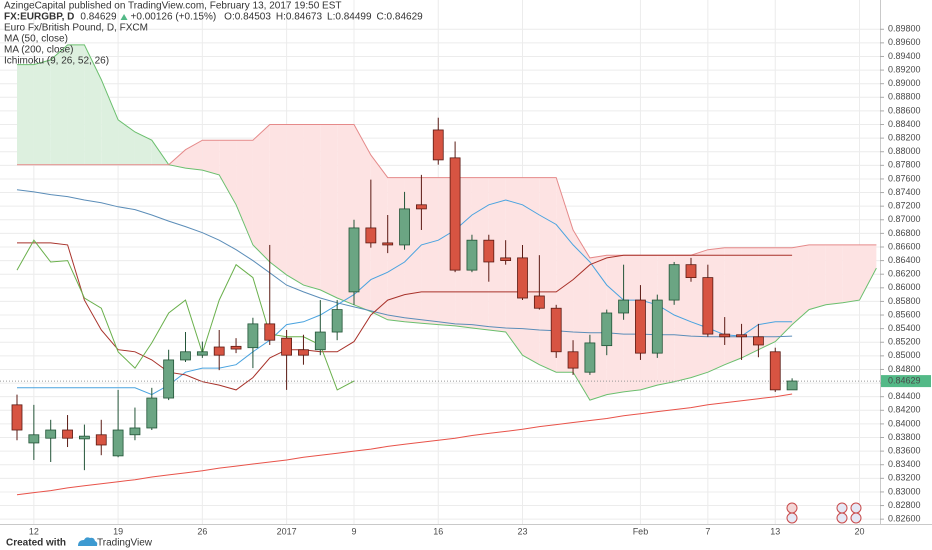  What do you see at coordinates (287, 531) in the screenshot?
I see `x-tick-label: 2017` at bounding box center [287, 531].